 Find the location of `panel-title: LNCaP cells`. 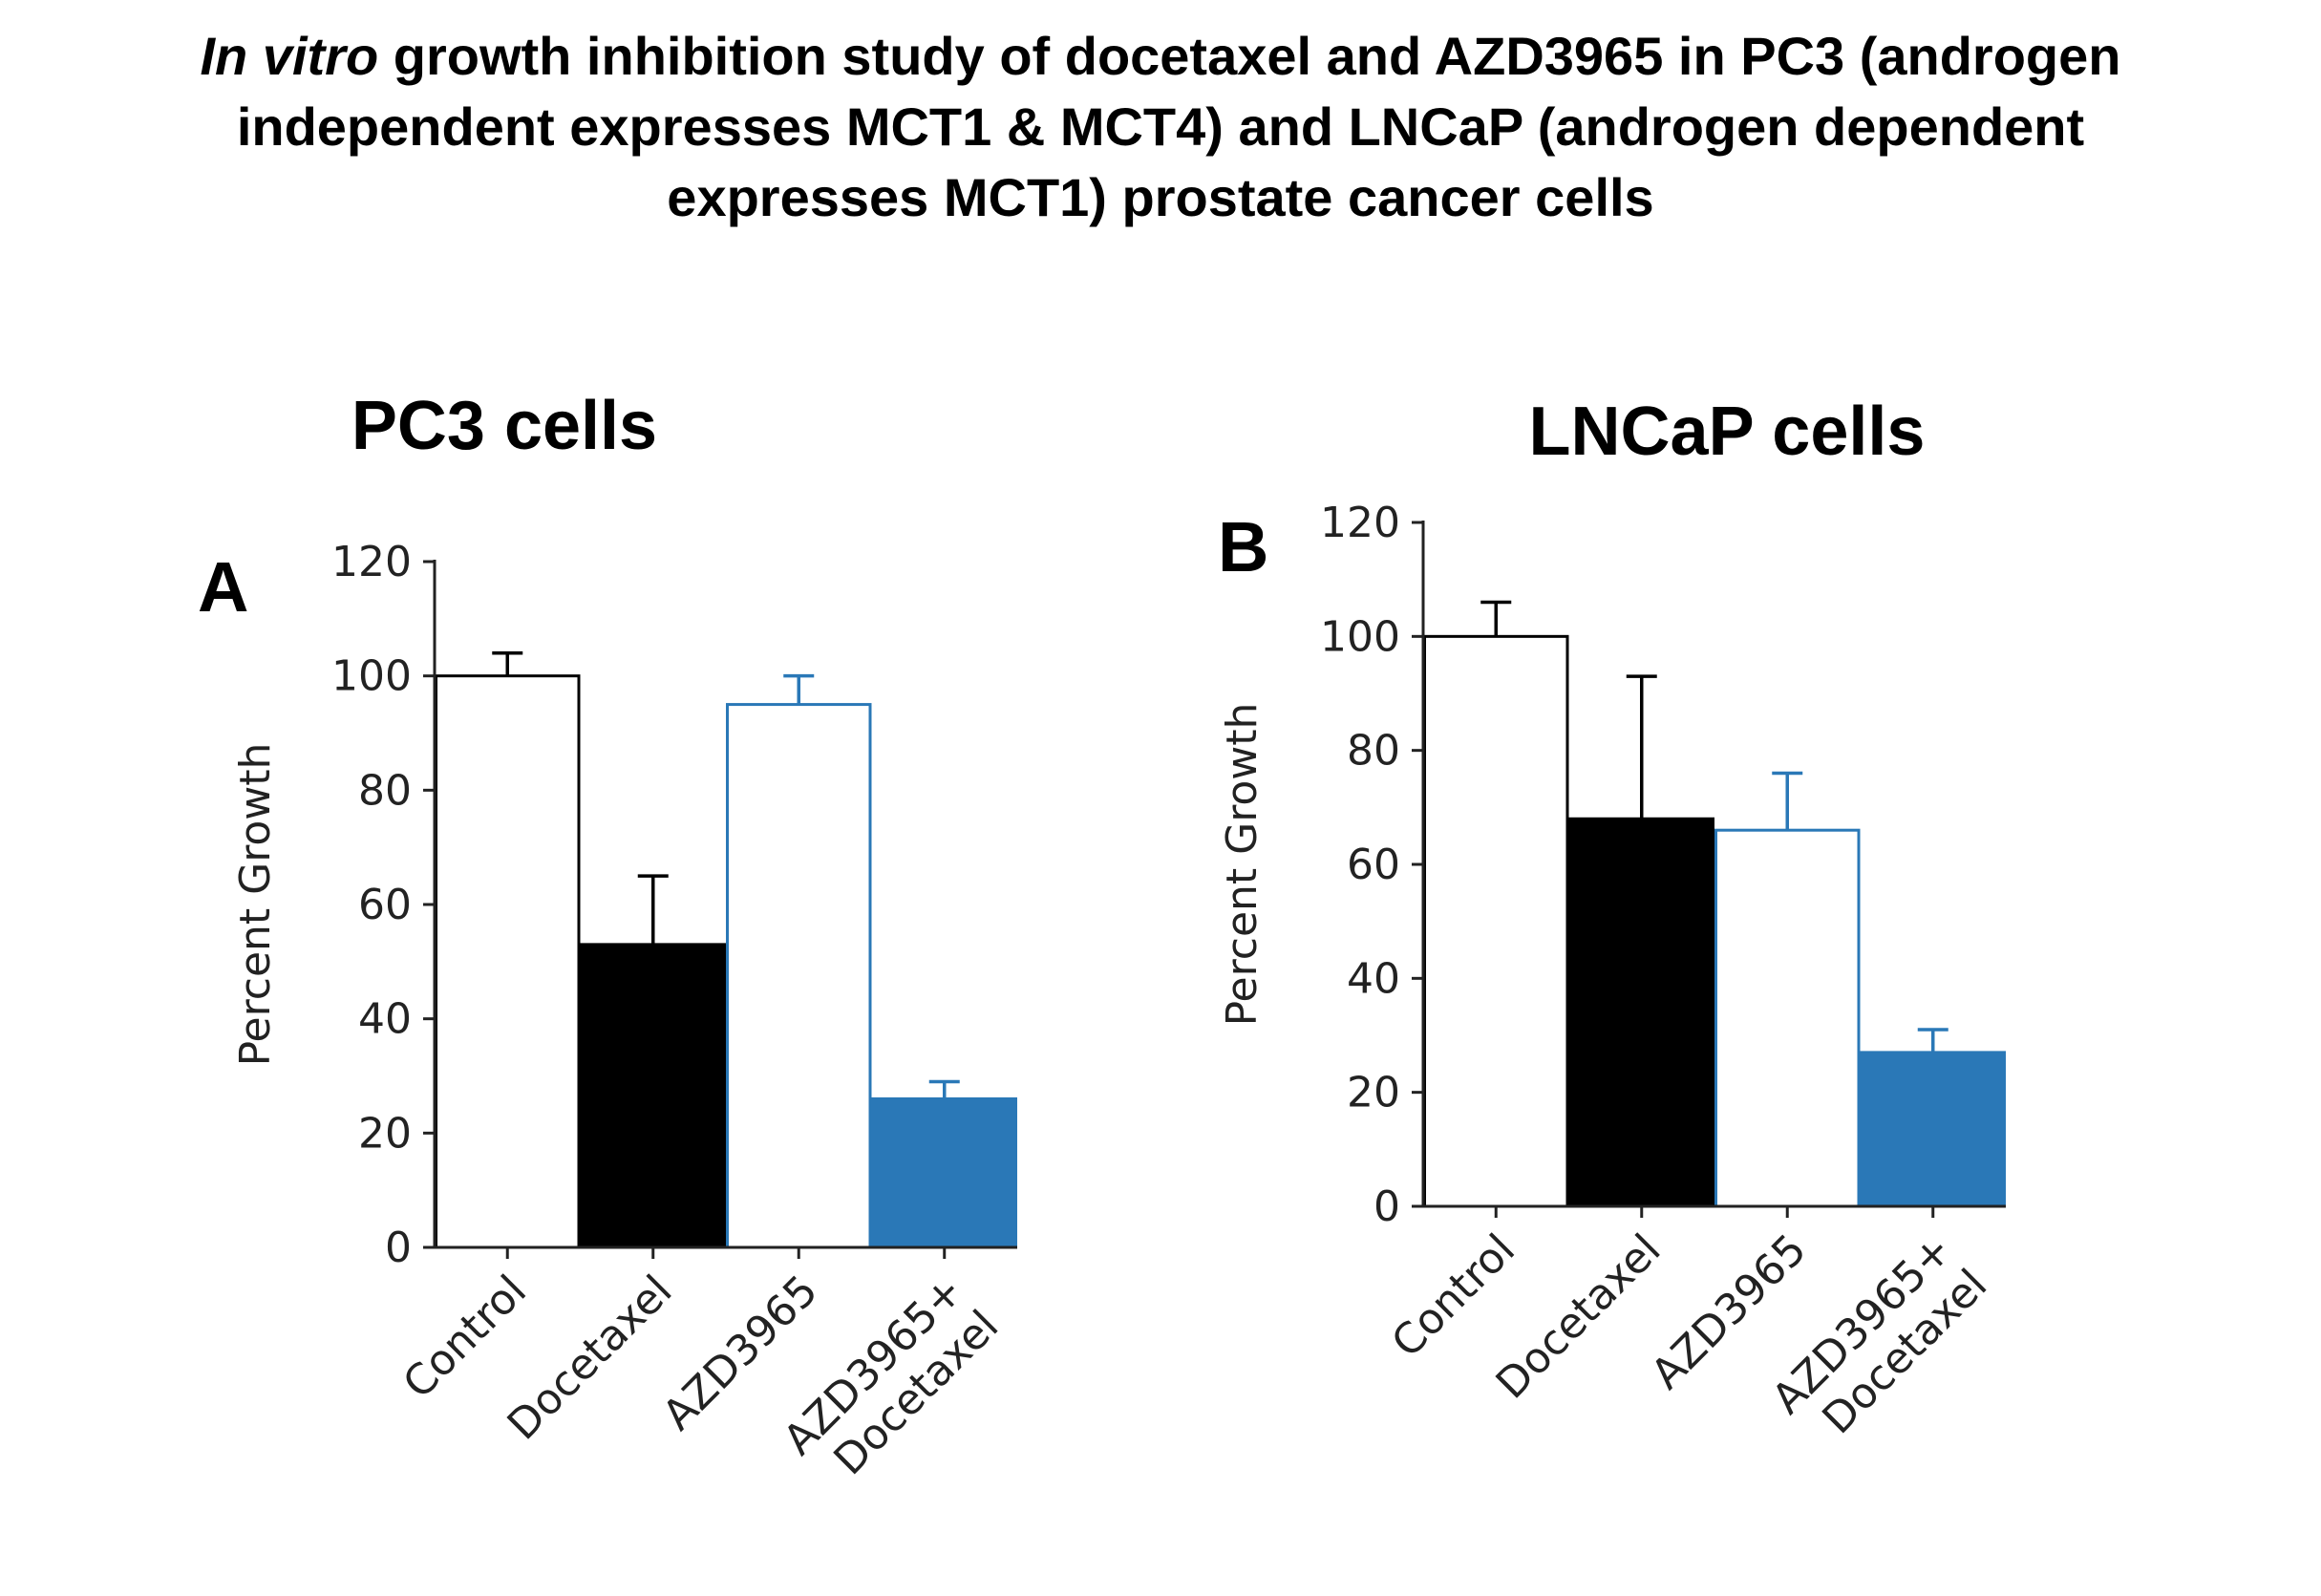

panel-title: LNCaP cells is located at coordinates (1728, 432).